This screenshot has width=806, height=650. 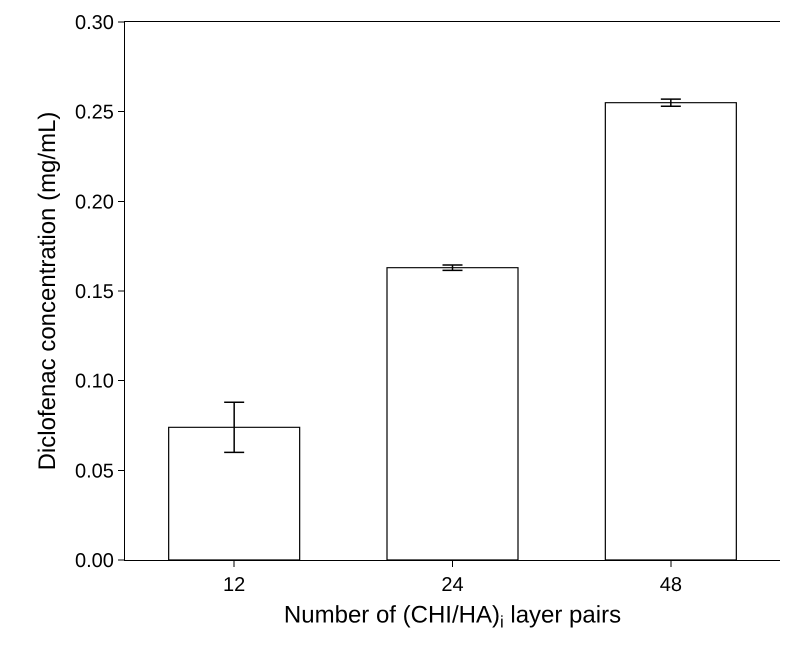 What do you see at coordinates (48, 291) in the screenshot?
I see `y-axis-title: Diclofenac concentration (mg/mL)` at bounding box center [48, 291].